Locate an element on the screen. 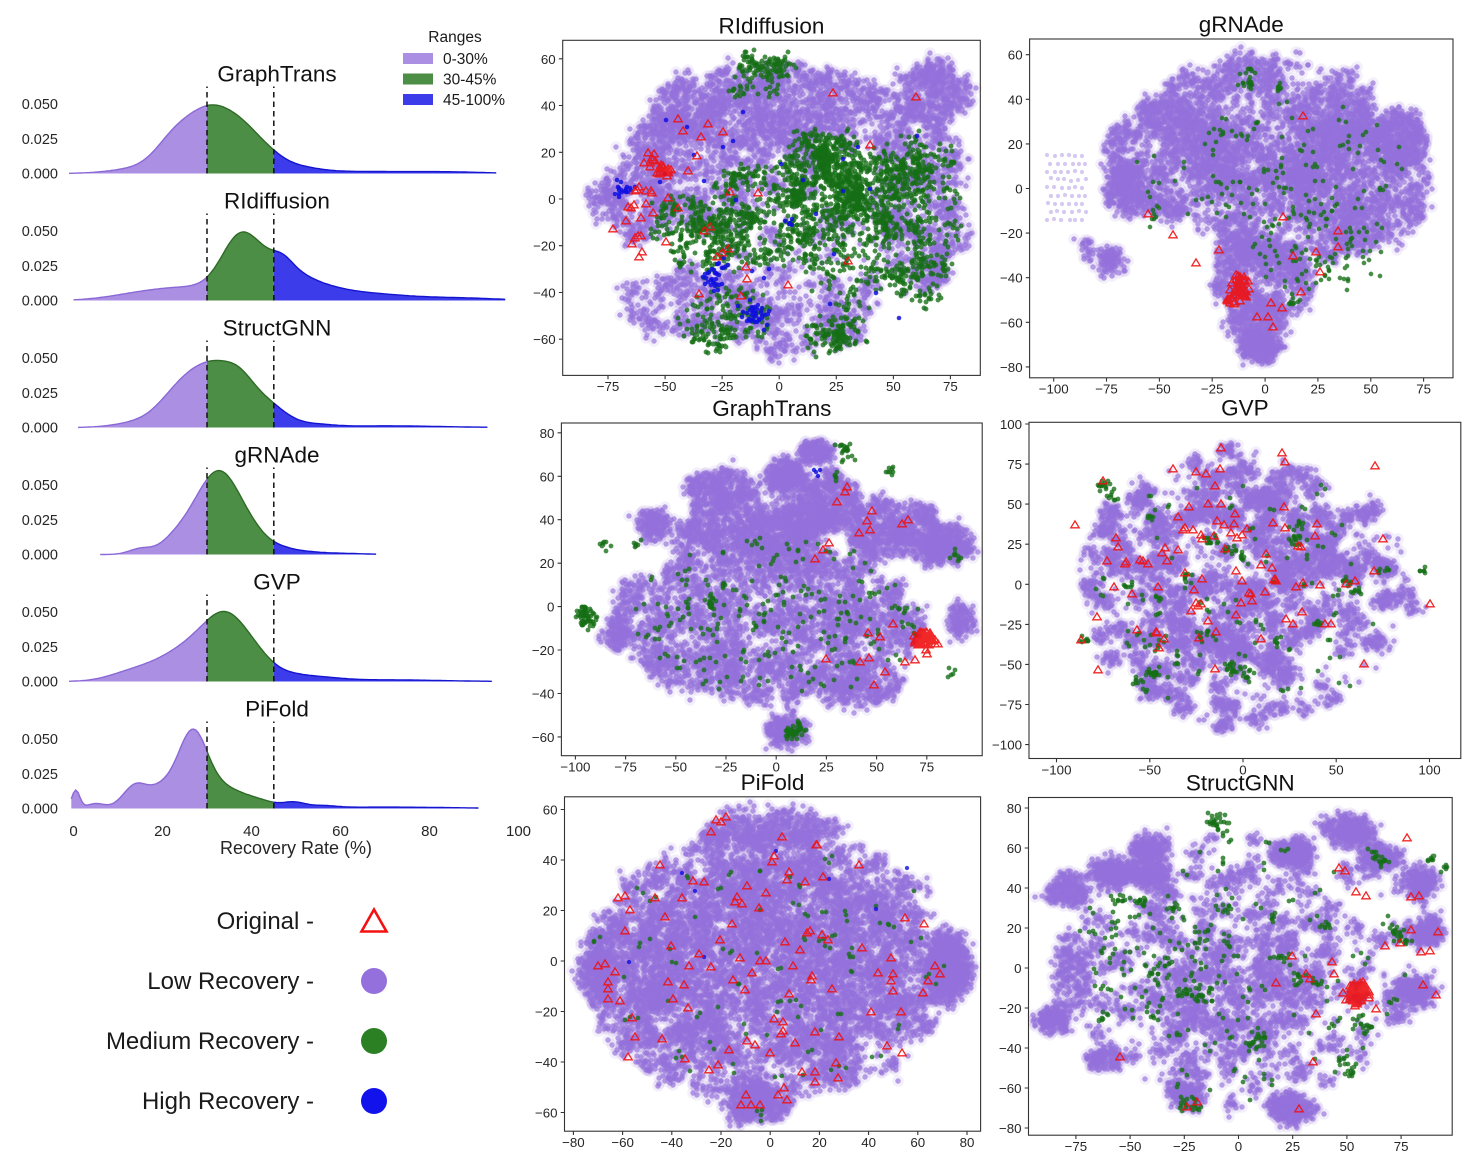 This screenshot has width=1480, height=1163. svg-text: High Recovery - is located at coordinates (228, 1101).